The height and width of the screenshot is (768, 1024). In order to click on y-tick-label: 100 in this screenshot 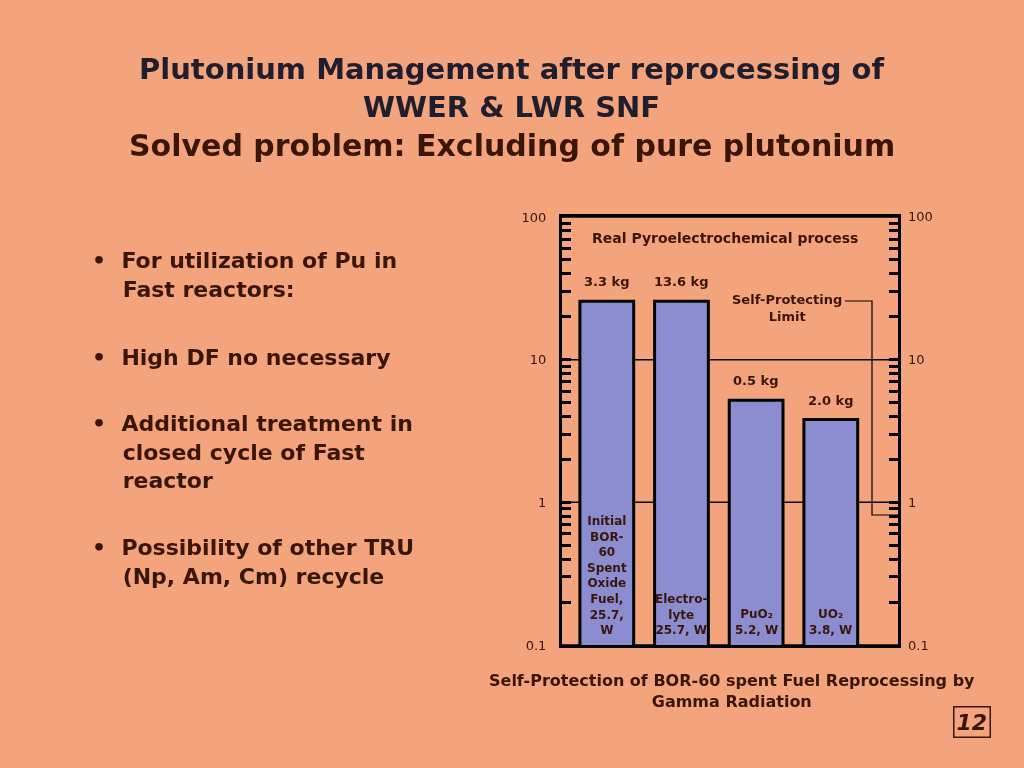, I will do `click(534, 217)`.